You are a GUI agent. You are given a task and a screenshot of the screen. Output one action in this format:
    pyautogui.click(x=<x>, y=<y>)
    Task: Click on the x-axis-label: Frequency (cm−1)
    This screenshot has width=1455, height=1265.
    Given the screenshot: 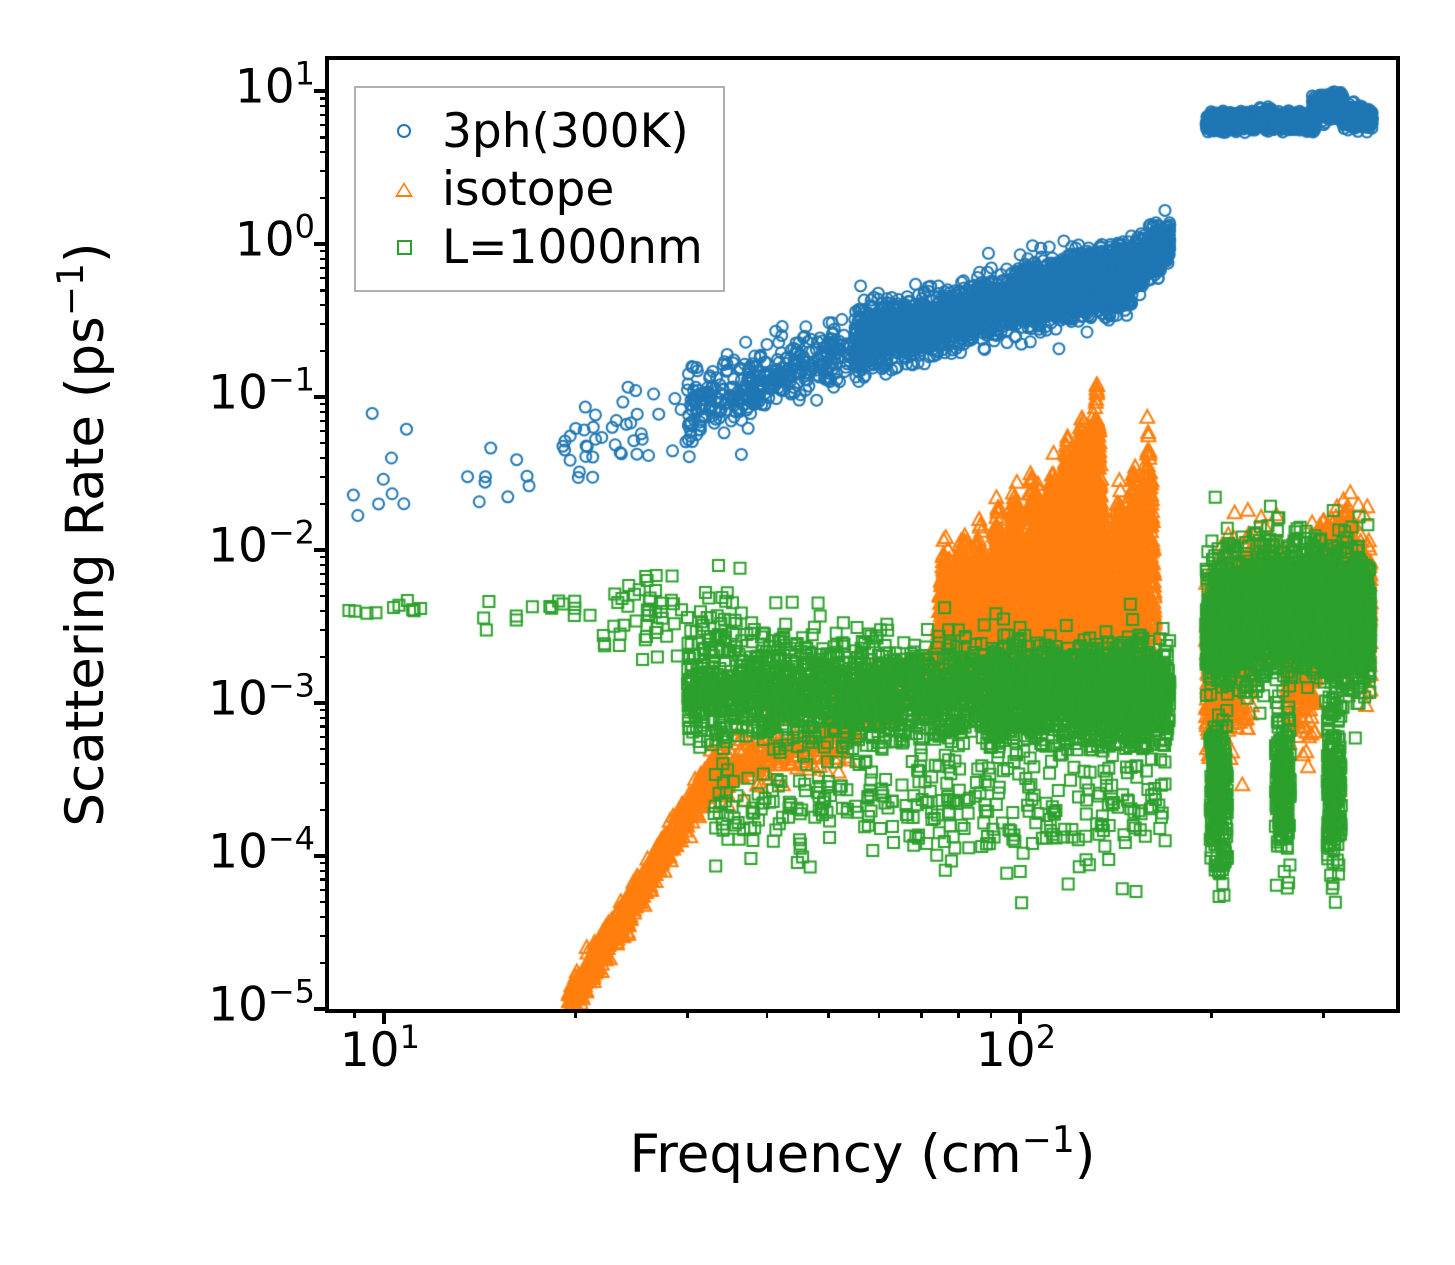 What is the action you would take?
    pyautogui.click(x=862, y=1152)
    